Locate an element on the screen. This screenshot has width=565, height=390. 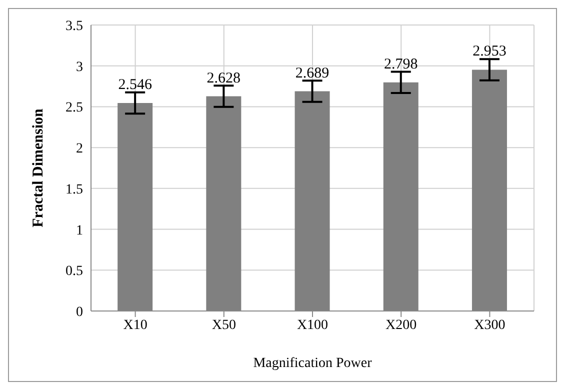
x-tick-label: X300 is located at coordinates (490, 325).